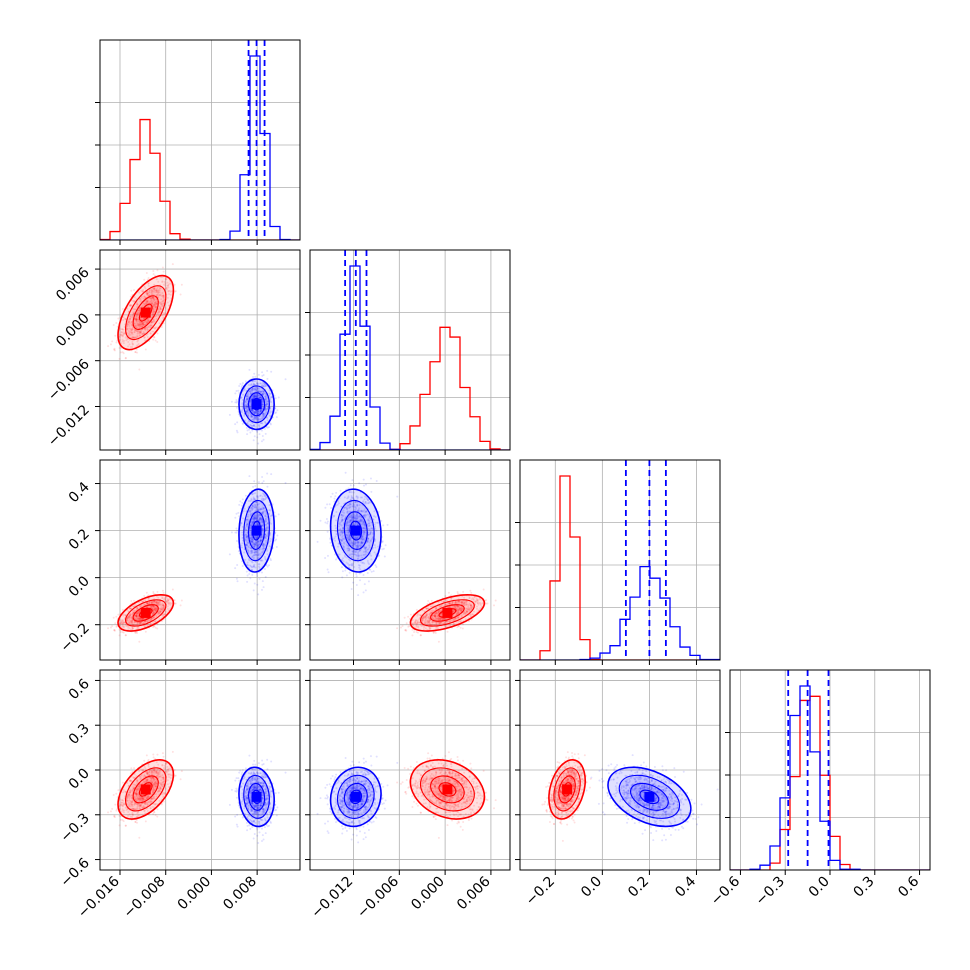 Image resolution: width=970 pixels, height=970 pixels. What do you see at coordinates (69, 380) in the screenshot?
I see `y-tick-label: −0.006` at bounding box center [69, 380].